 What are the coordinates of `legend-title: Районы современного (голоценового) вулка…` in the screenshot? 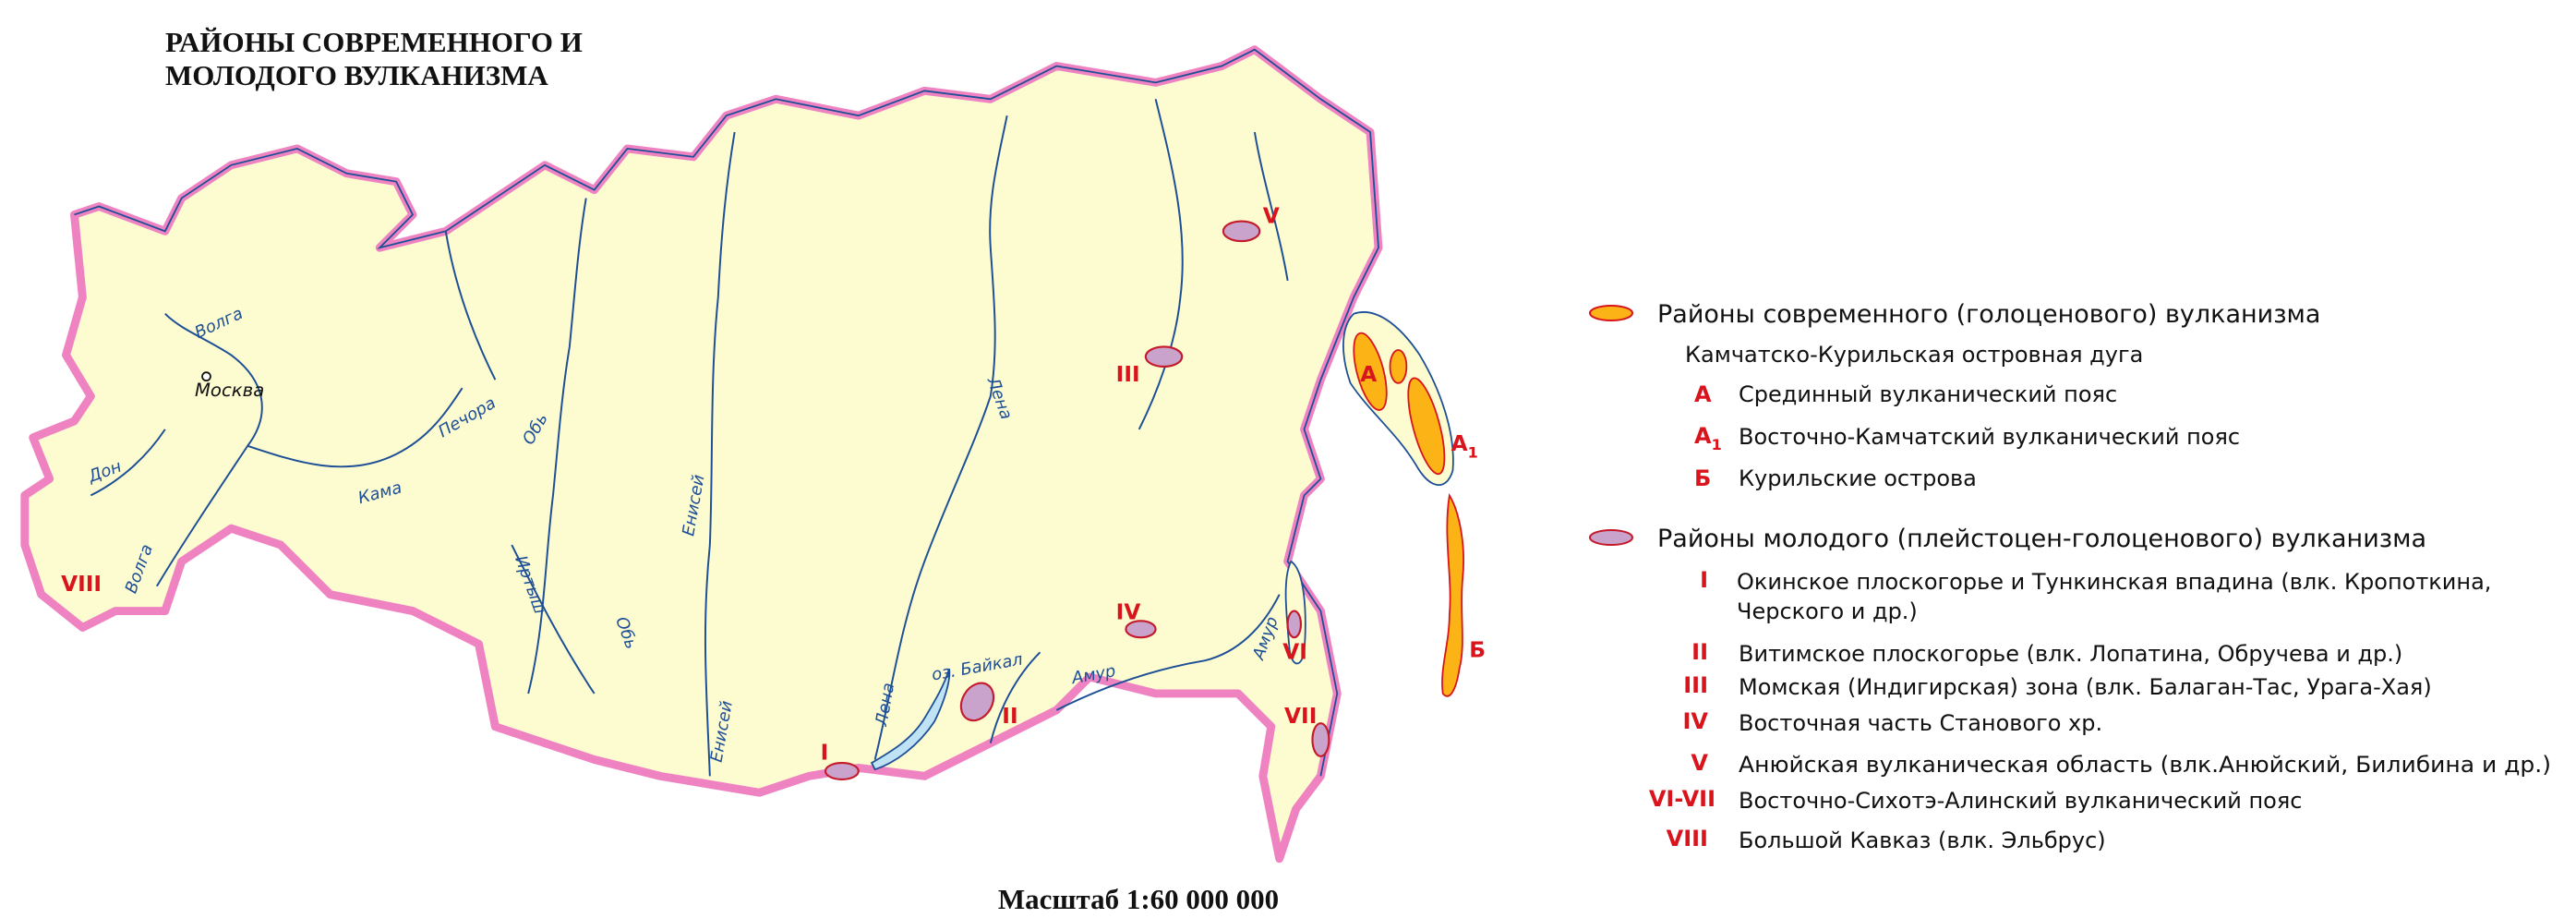 It's located at (1988, 314).